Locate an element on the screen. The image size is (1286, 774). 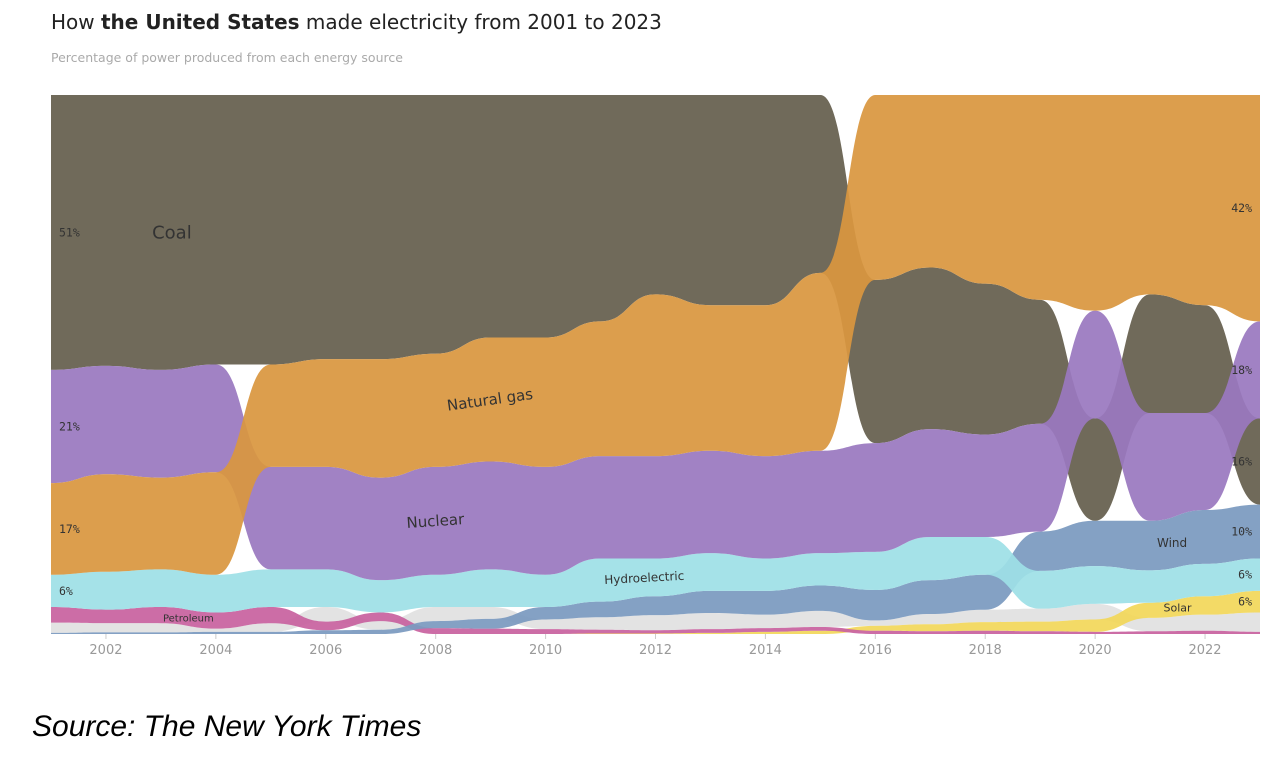
band-hydroelectric is located at coordinates (655, 574).